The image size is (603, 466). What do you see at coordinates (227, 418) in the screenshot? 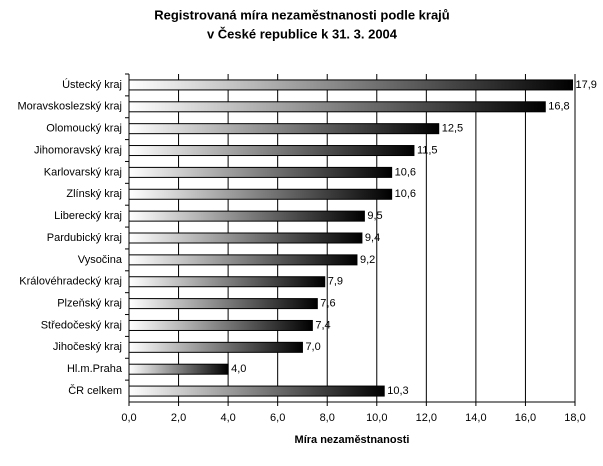
I see `x-tick-label: 4,0` at bounding box center [227, 418].